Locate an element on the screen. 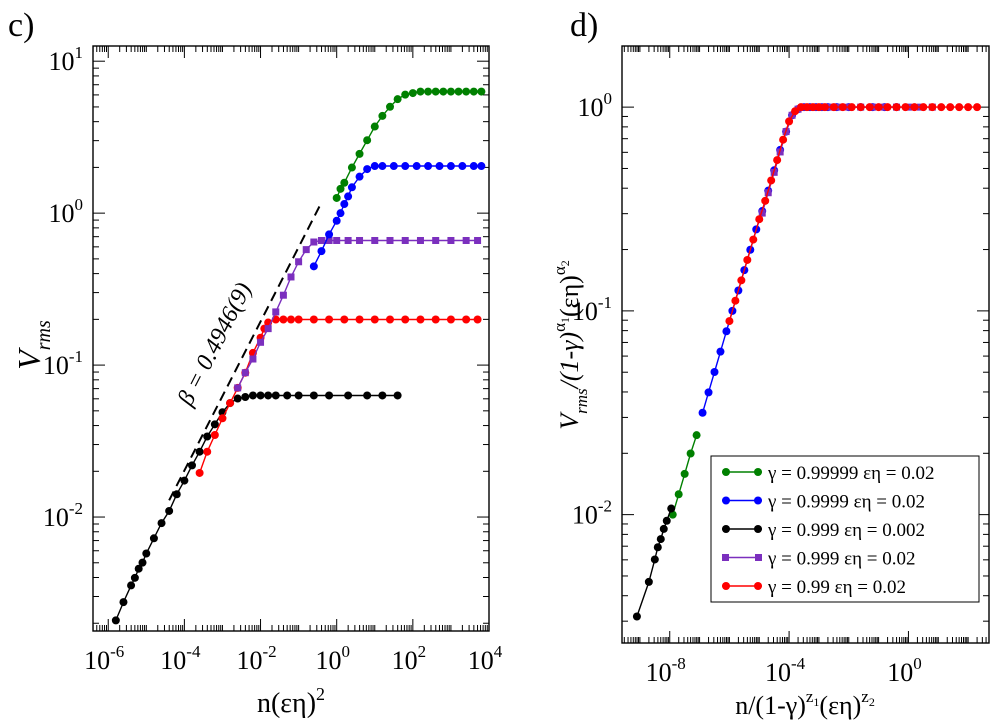 The image size is (997, 724). panel-d-y-axis-label: Vrms/(1-γ)α1(εη)α2 is located at coordinates (570, 345).